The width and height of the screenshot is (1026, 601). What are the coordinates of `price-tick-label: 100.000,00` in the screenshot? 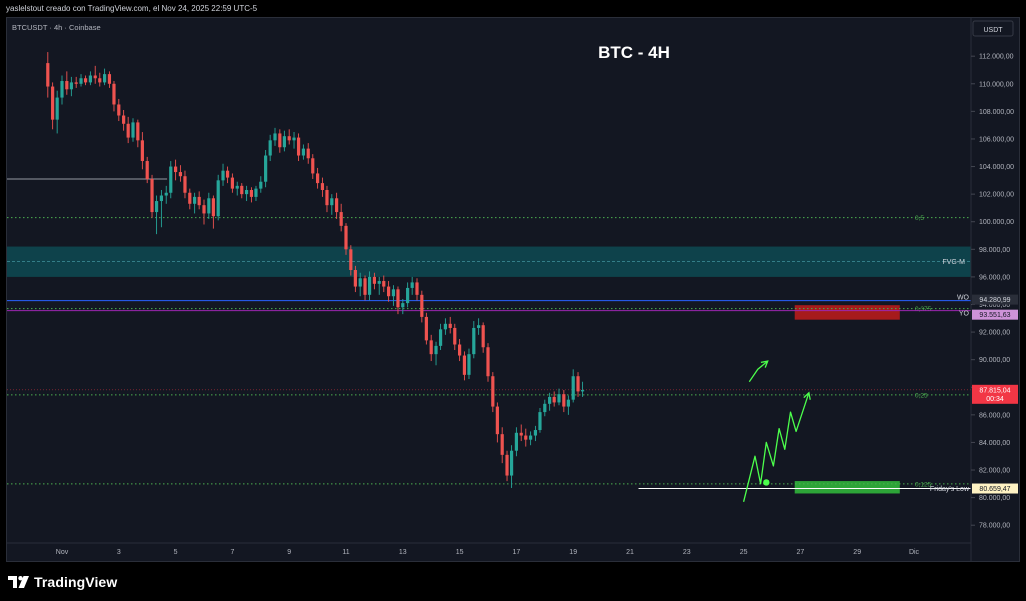 It's located at (996, 222).